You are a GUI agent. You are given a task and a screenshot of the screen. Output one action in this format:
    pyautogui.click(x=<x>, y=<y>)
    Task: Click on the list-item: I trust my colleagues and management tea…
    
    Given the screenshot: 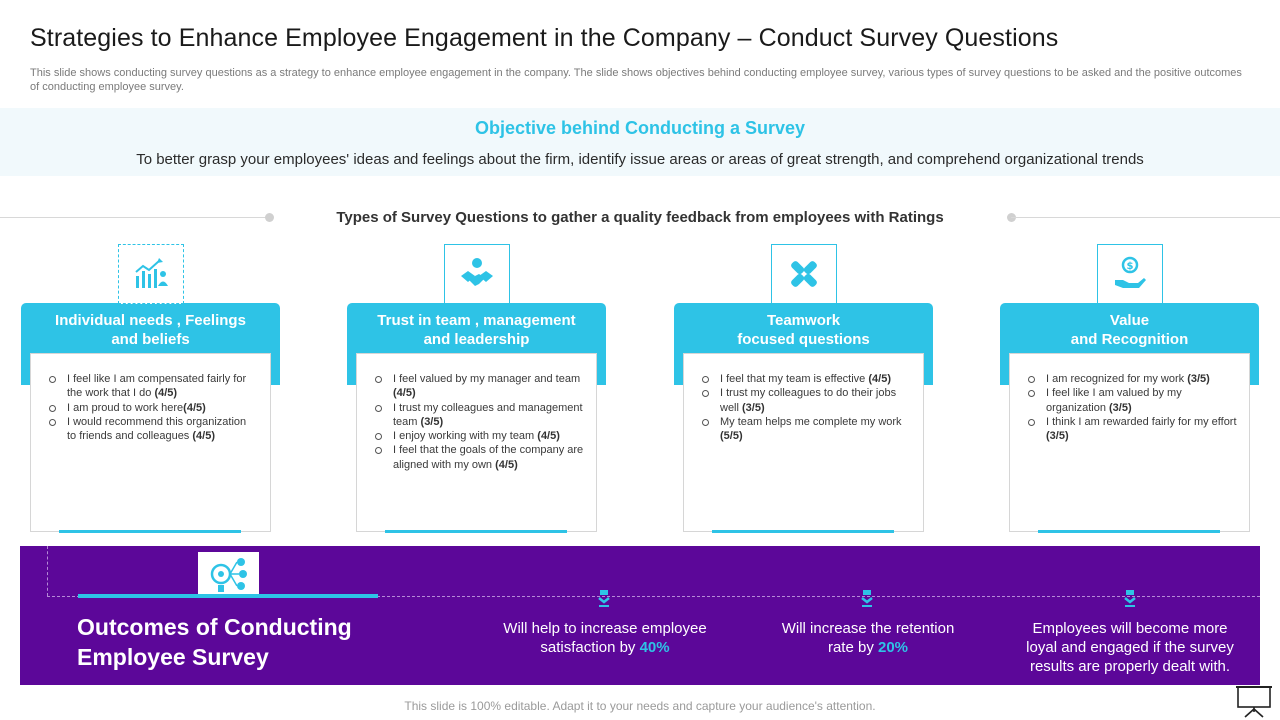 What is the action you would take?
    pyautogui.click(x=479, y=415)
    